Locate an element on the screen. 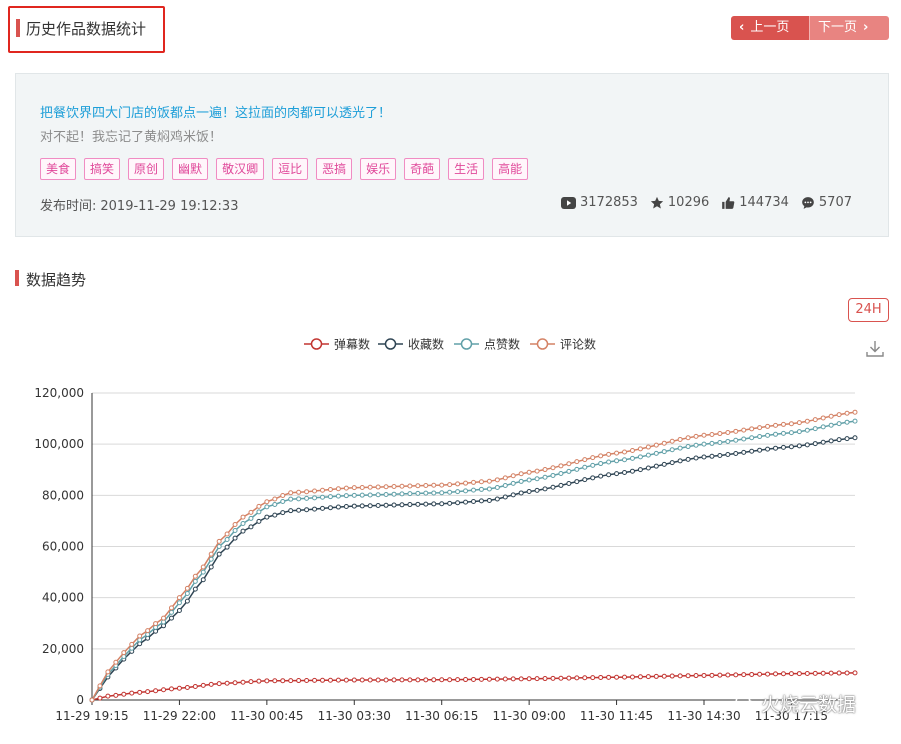 This screenshot has width=901, height=744. tag: 原创 is located at coordinates (146, 169).